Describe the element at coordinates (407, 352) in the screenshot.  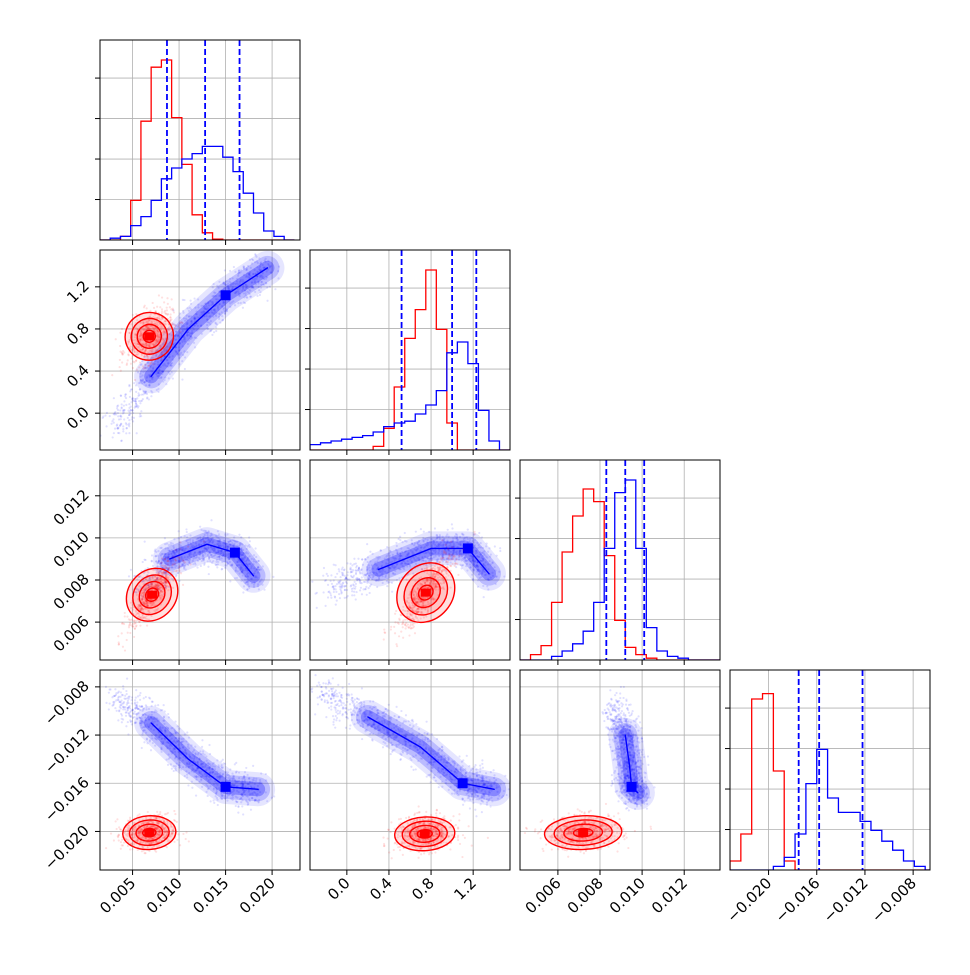
I see `panel-p2-hist` at that location.